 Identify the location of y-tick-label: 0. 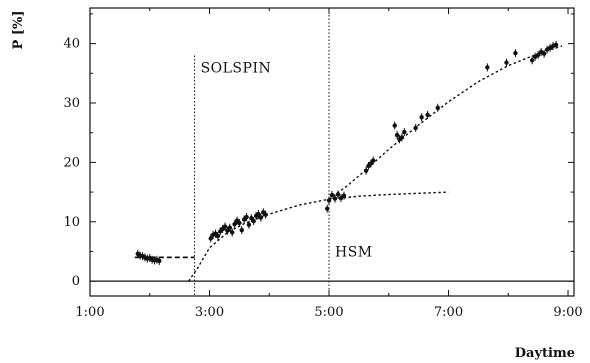
(76, 281).